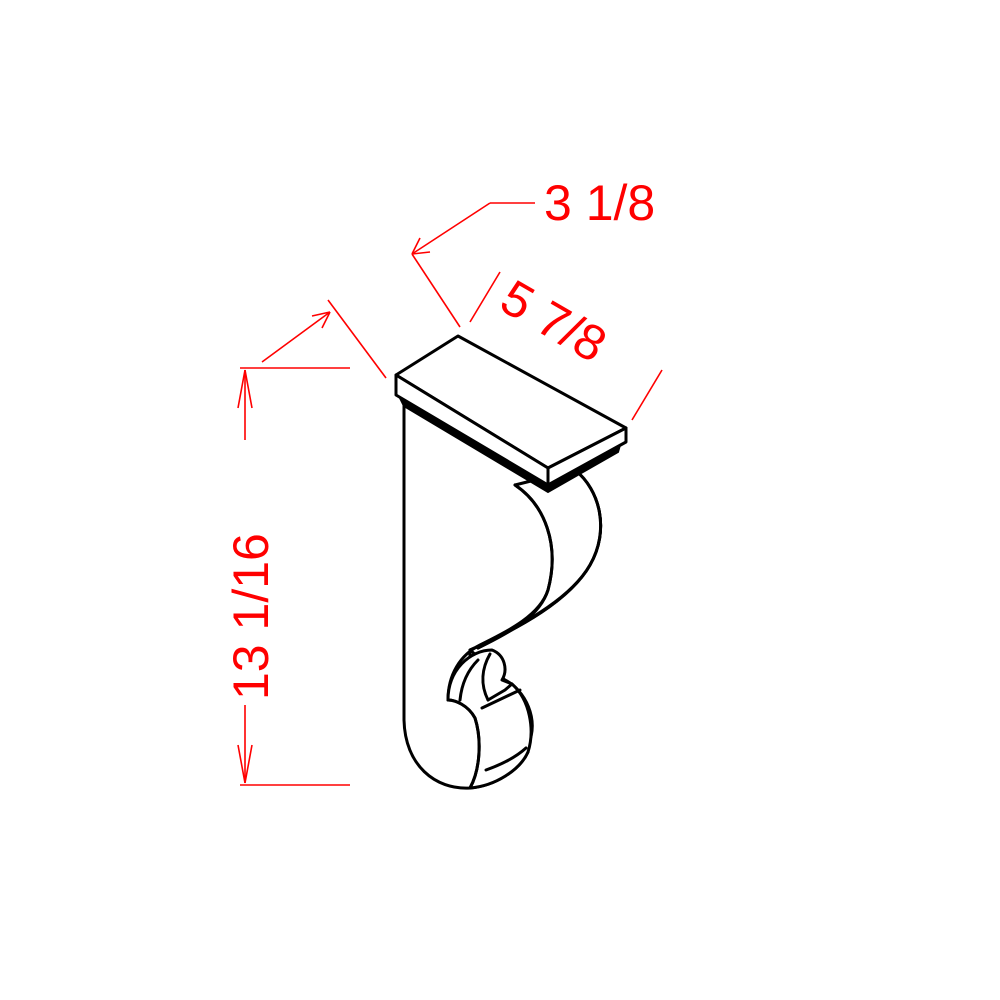  I want to click on dimension-height-label: 13 1/16, so click(251, 616).